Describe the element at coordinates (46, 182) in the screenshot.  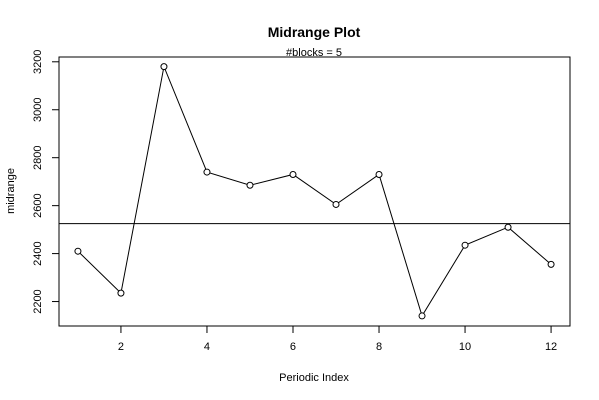
I see `y-axis: 2200 2400 2600 2800 3000 3200` at that location.